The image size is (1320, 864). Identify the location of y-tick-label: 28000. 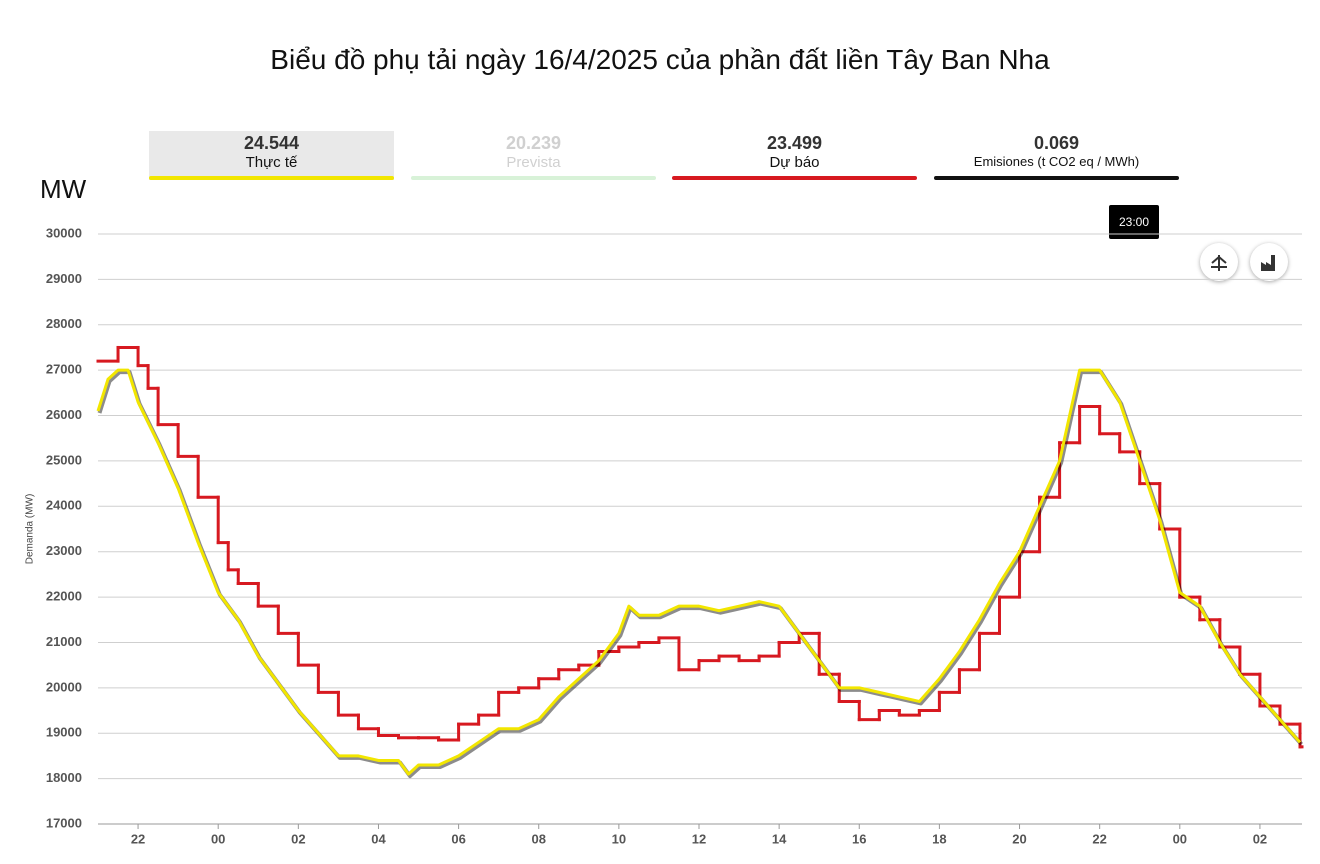
(64, 323).